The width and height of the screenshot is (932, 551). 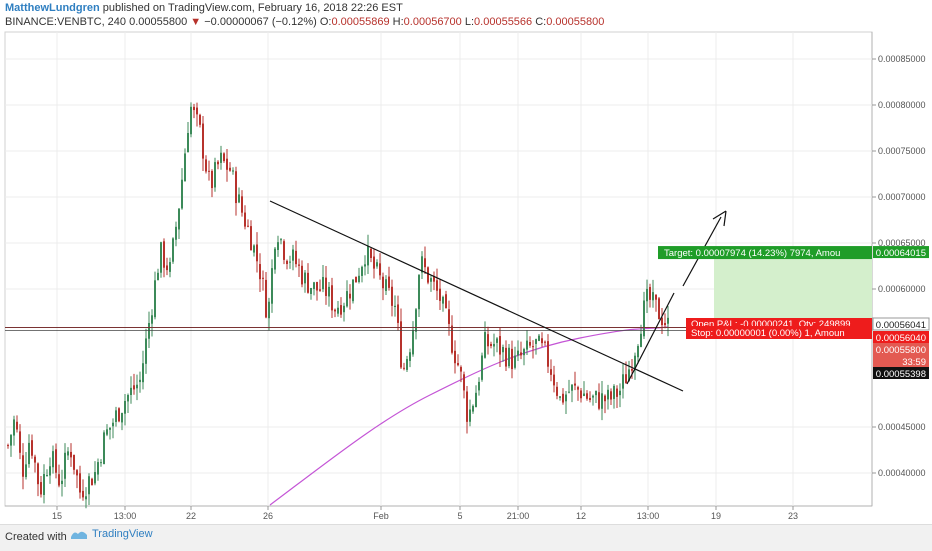 What do you see at coordinates (793, 516) in the screenshot?
I see `time-tick-label: 23` at bounding box center [793, 516].